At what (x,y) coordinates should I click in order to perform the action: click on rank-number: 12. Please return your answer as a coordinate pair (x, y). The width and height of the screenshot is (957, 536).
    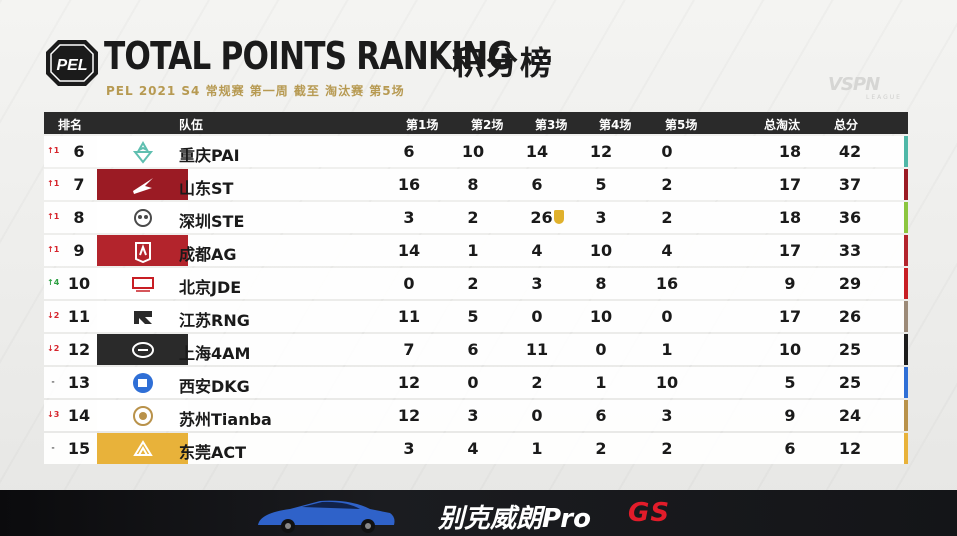
    Looking at the image, I should click on (79, 349).